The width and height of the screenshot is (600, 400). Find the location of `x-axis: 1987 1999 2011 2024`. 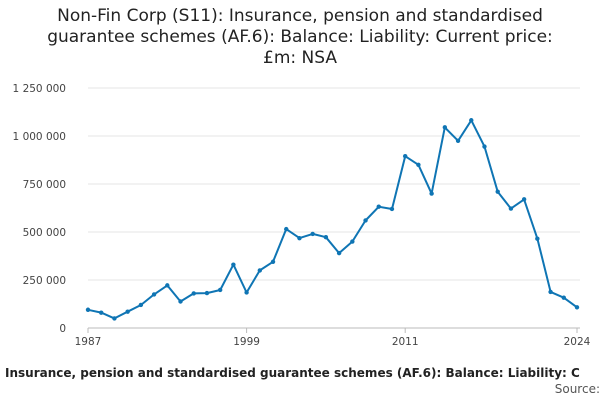

x-axis: 1987 1999 2011 2024 is located at coordinates (333, 337).